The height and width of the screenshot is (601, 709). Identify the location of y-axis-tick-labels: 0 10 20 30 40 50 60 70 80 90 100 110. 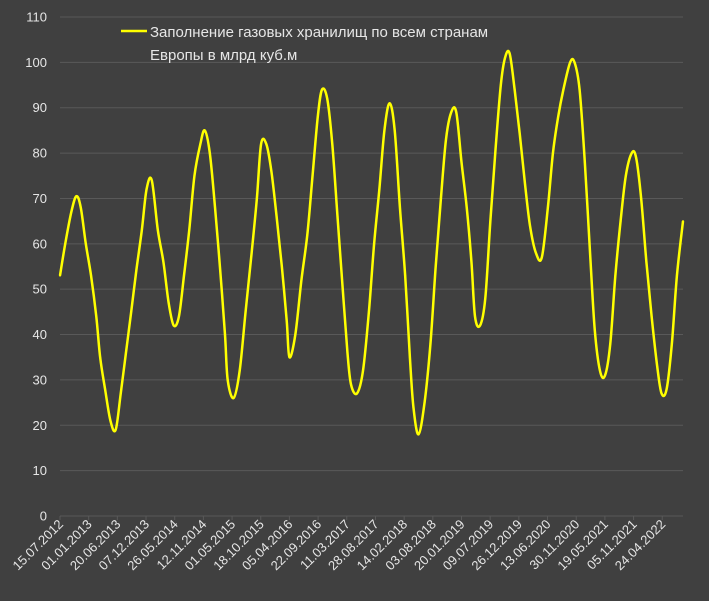
(36, 267).